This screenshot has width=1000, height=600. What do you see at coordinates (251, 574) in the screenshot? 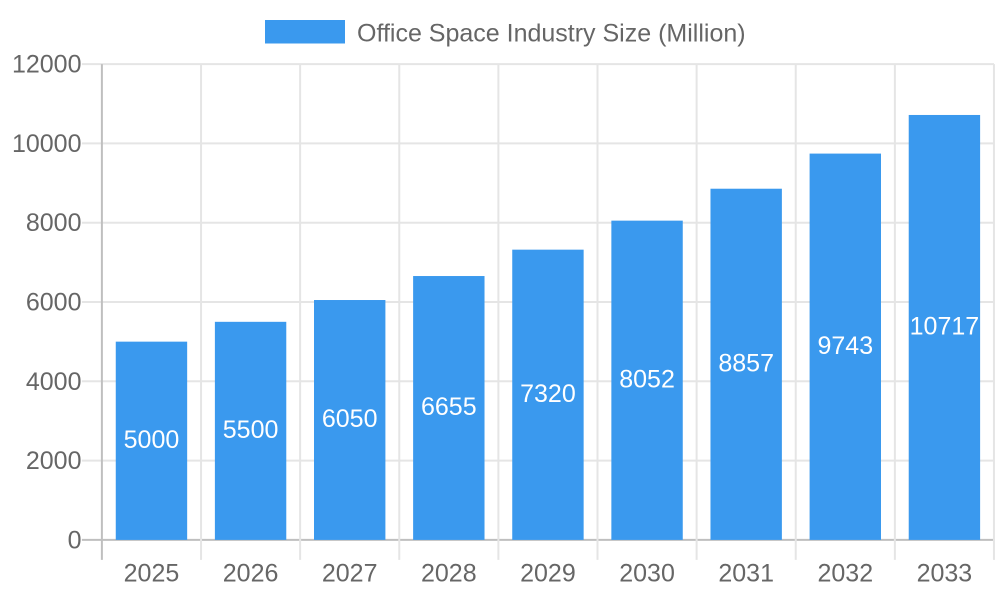
I see `svg-text: 2026` at bounding box center [251, 574].